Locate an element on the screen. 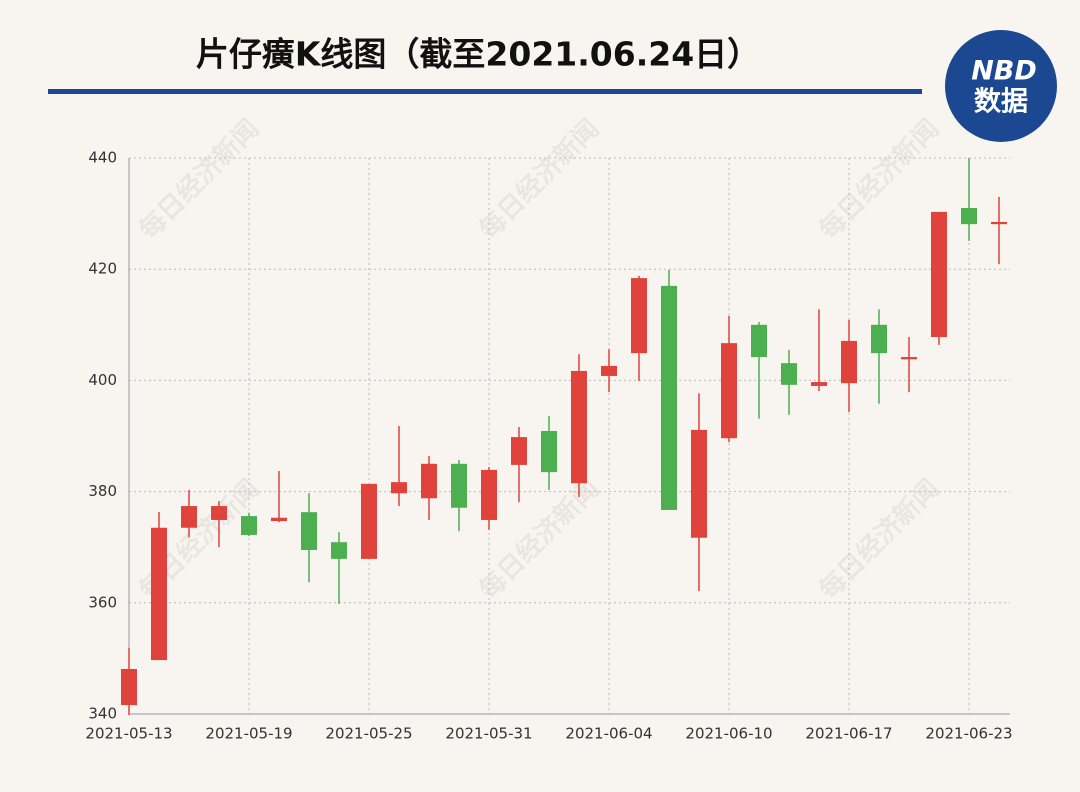 This screenshot has width=1080, height=792. x-tick-label: 2021-06-10 is located at coordinates (728, 734).